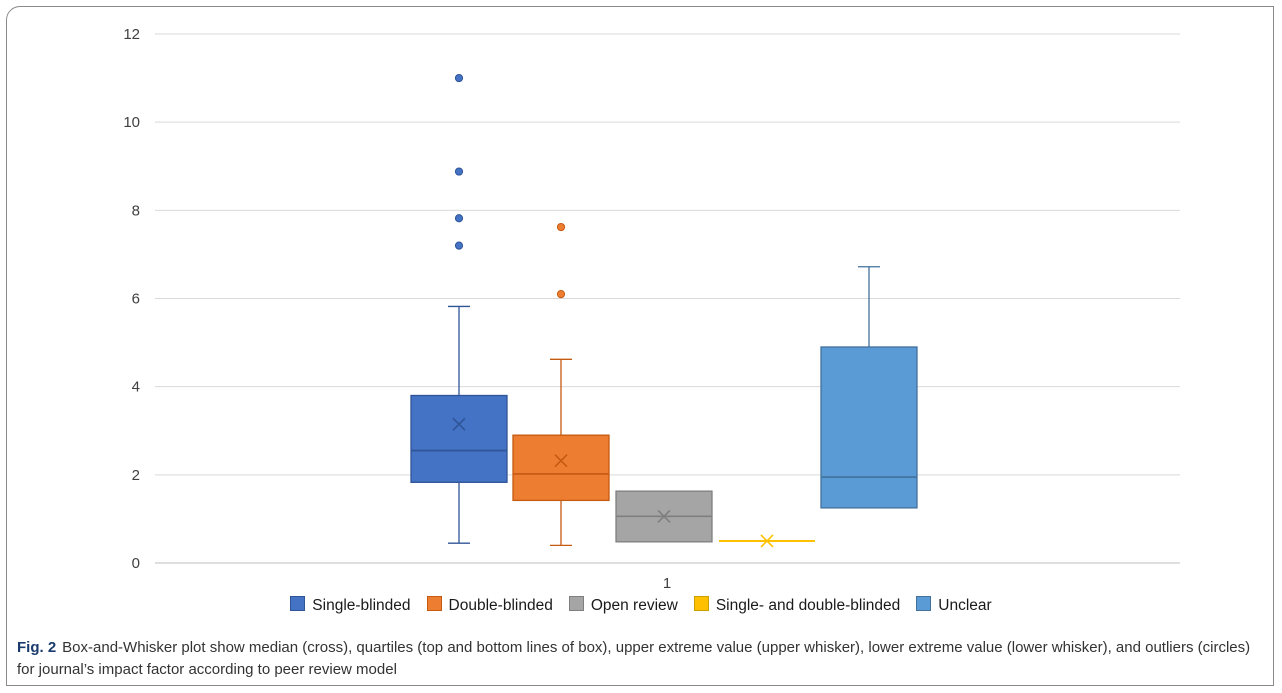 The width and height of the screenshot is (1282, 693). What do you see at coordinates (634, 605) in the screenshot?
I see `legend-label: Open review` at bounding box center [634, 605].